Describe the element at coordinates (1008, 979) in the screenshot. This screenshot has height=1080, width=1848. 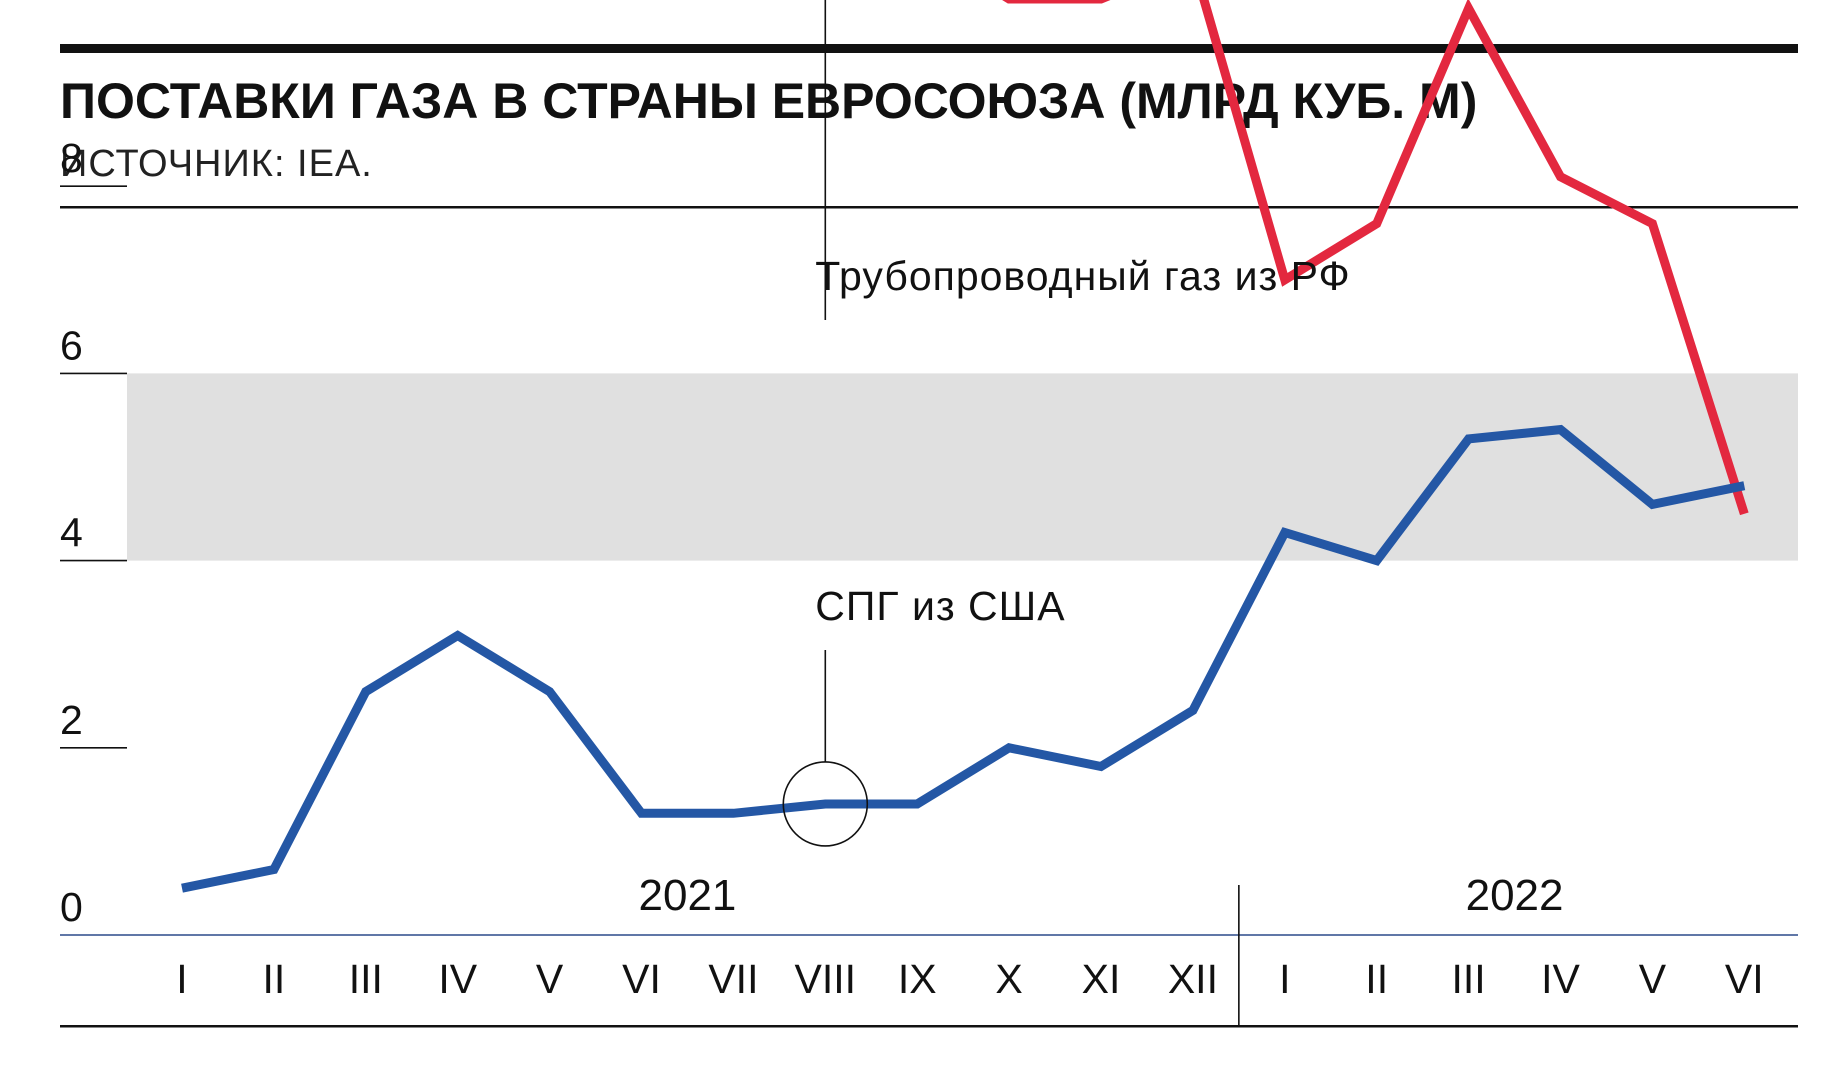
I see `x-tick-label: X` at that location.